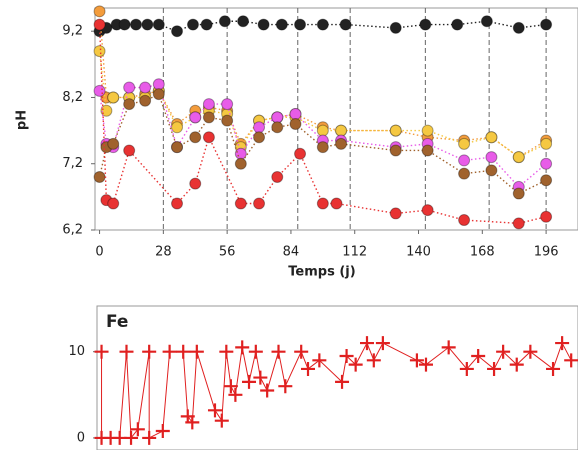 The image size is (578, 450). I want to click on x-tick-label: 84, so click(291, 252).